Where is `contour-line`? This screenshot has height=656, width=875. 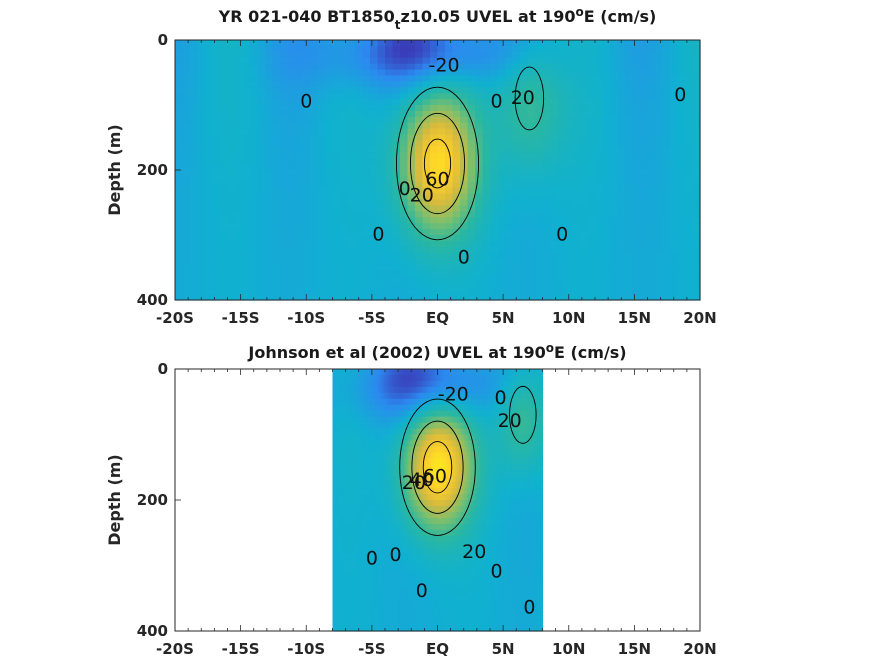
contour-line is located at coordinates (529, 98).